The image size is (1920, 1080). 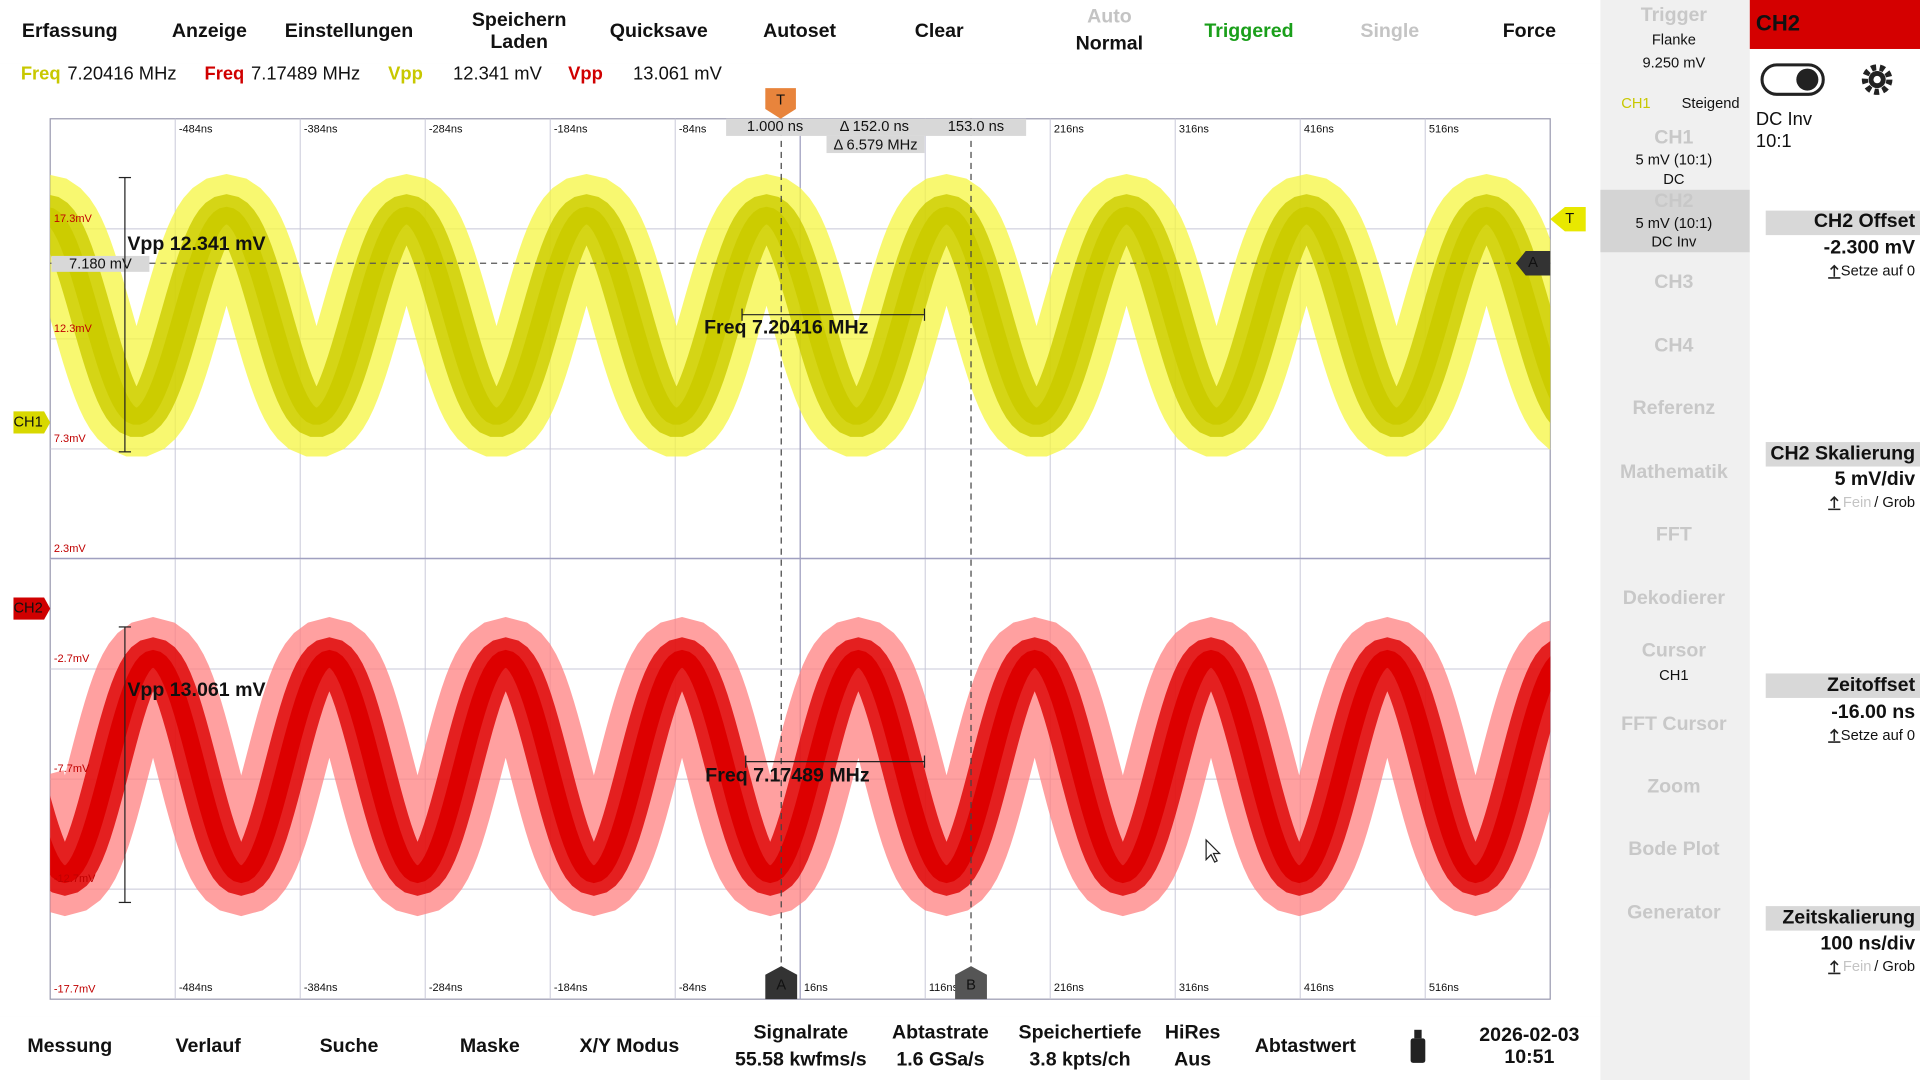 I want to click on trigger-type: Flanke, so click(x=1674, y=40).